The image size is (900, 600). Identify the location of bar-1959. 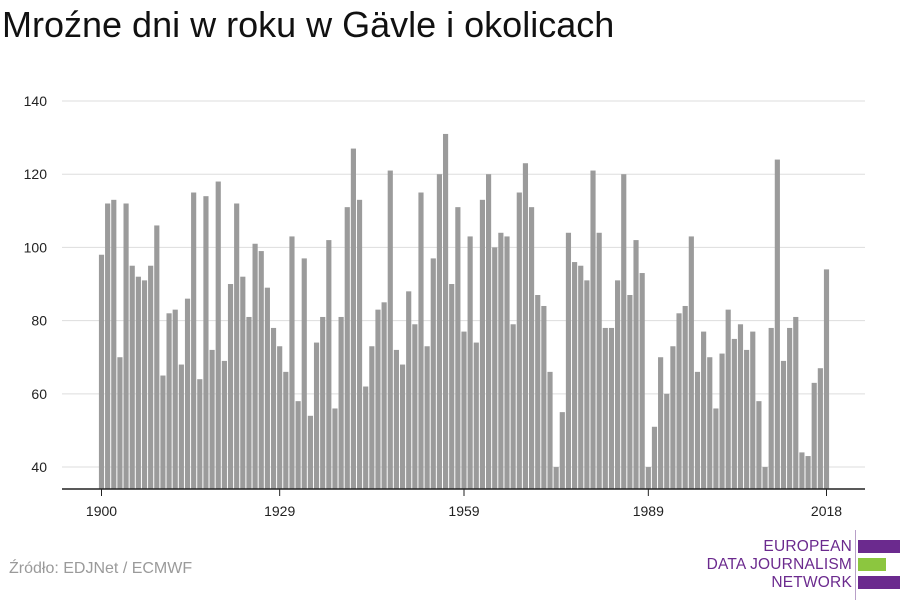
(464, 410).